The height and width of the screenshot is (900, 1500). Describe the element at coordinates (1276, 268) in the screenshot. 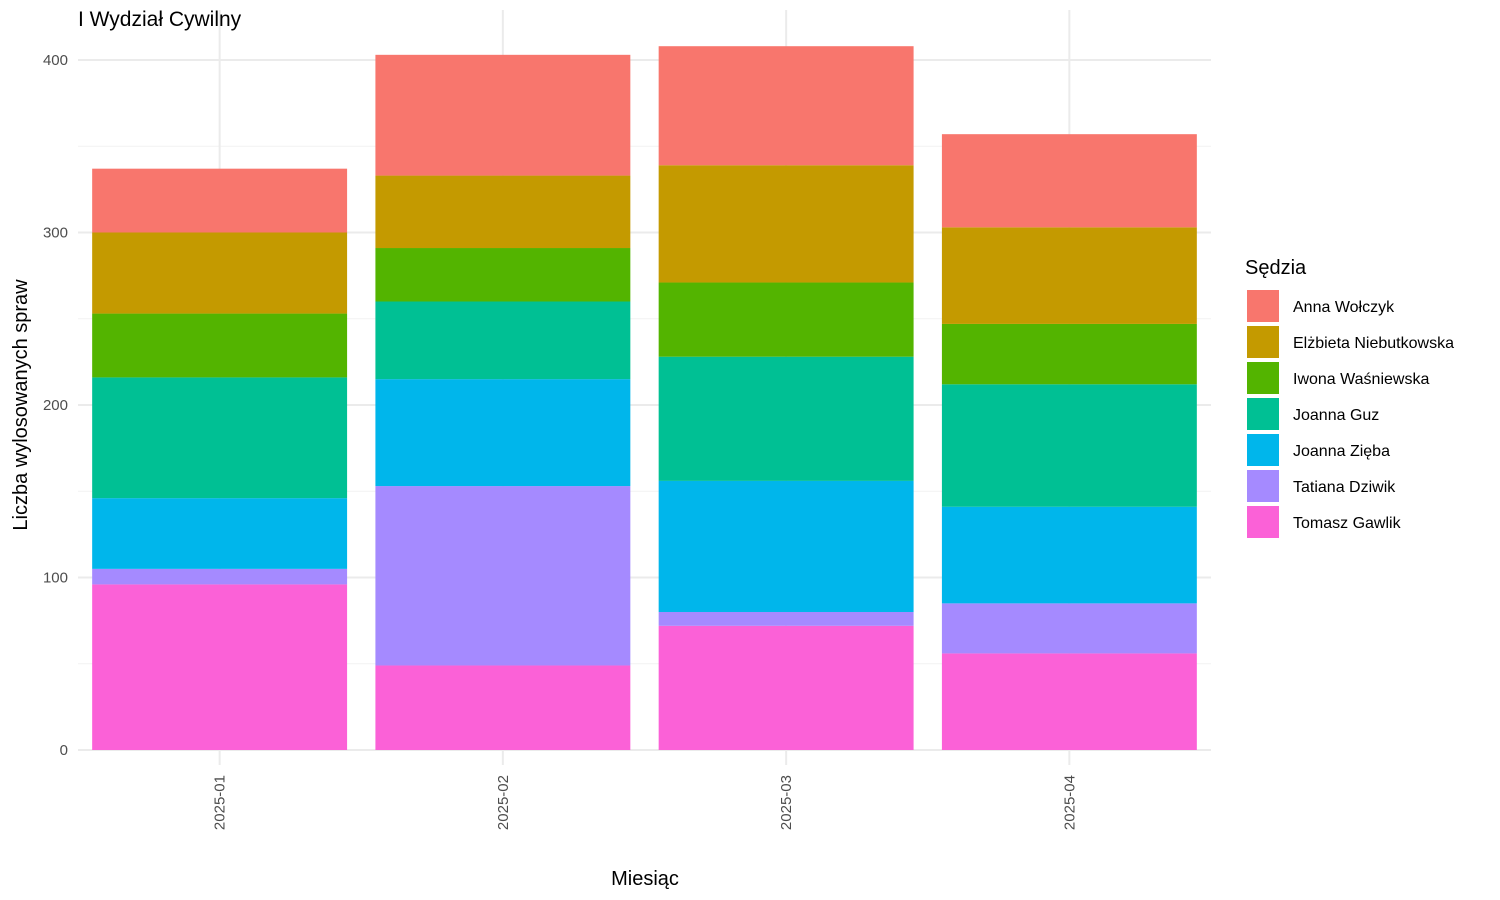

I see `legend-title: Sędzia` at that location.